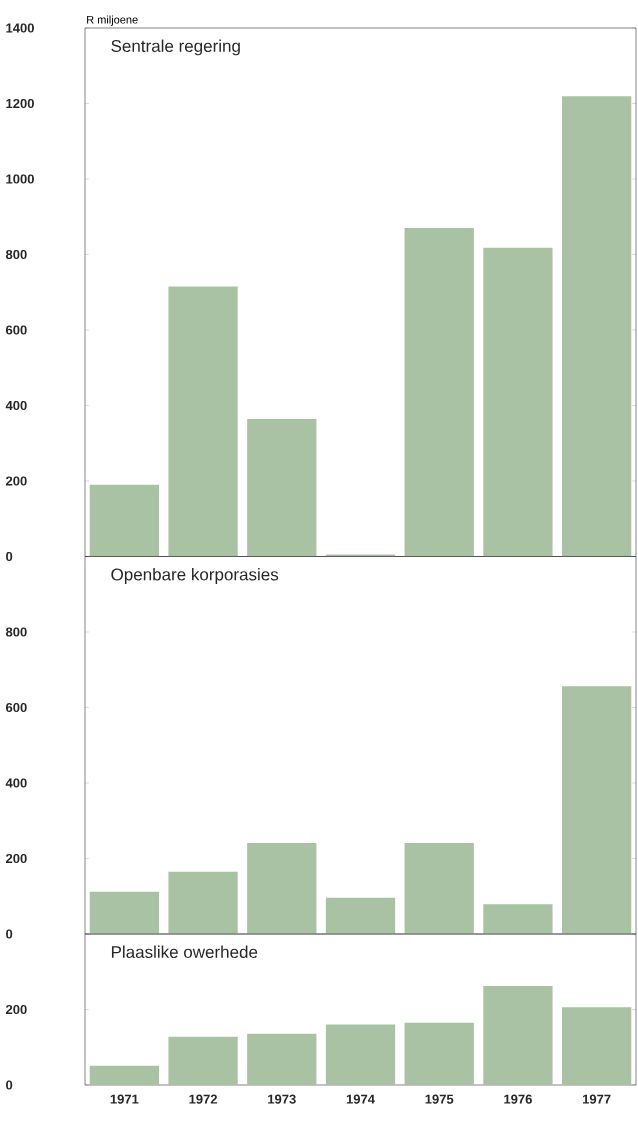 The image size is (638, 1141). What do you see at coordinates (20, 179) in the screenshot?
I see `y-tick-label: 1000` at bounding box center [20, 179].